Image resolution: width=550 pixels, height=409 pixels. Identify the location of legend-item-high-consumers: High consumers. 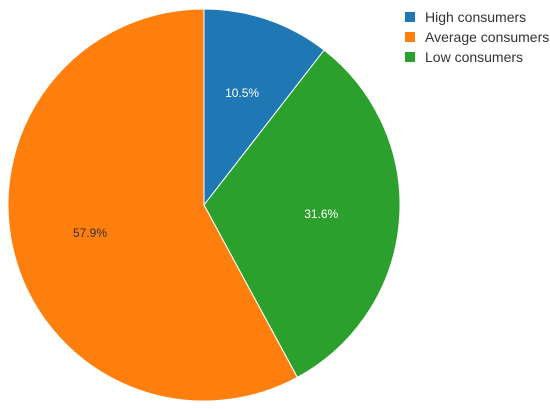
(477, 17).